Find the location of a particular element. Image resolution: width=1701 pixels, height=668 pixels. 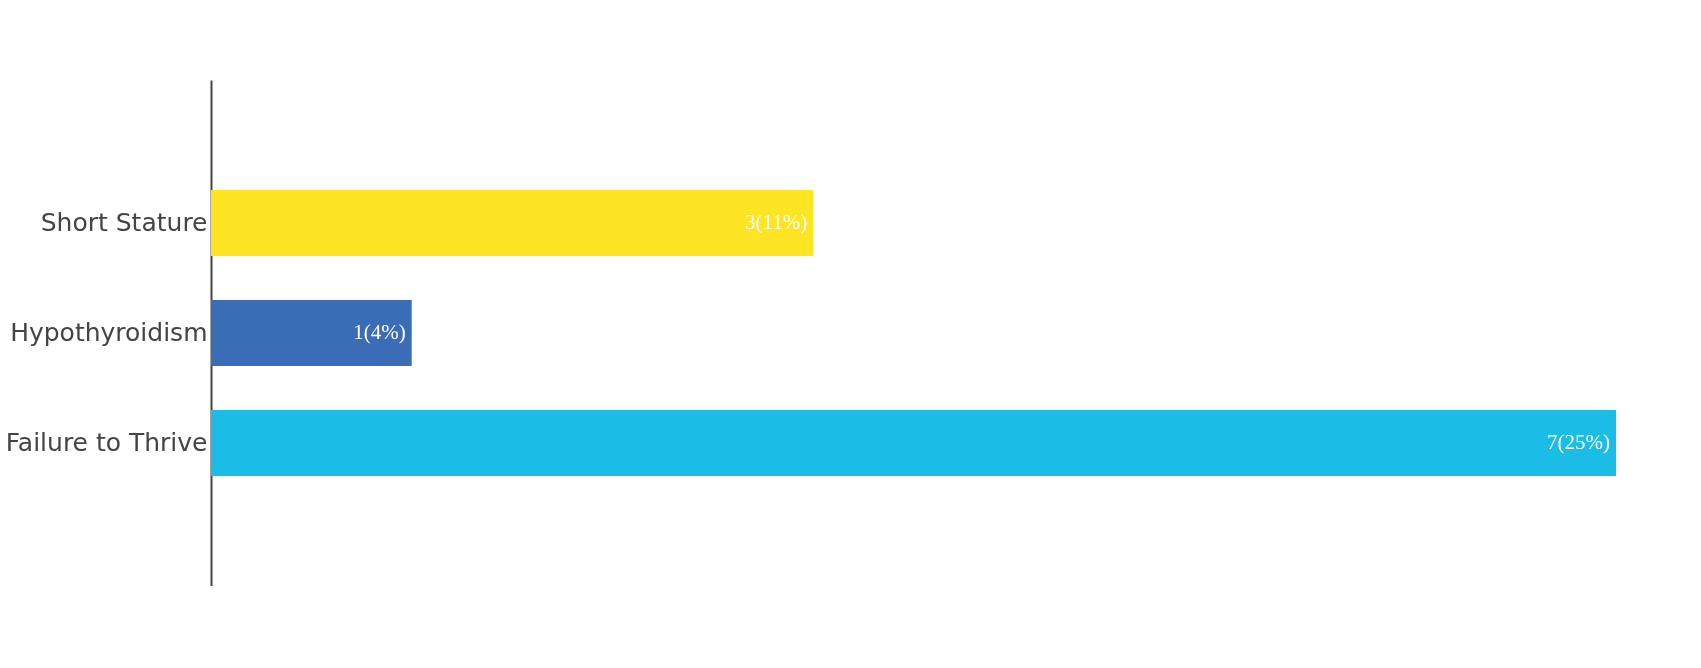

y-tick-label: Short Stature is located at coordinates (124, 222).